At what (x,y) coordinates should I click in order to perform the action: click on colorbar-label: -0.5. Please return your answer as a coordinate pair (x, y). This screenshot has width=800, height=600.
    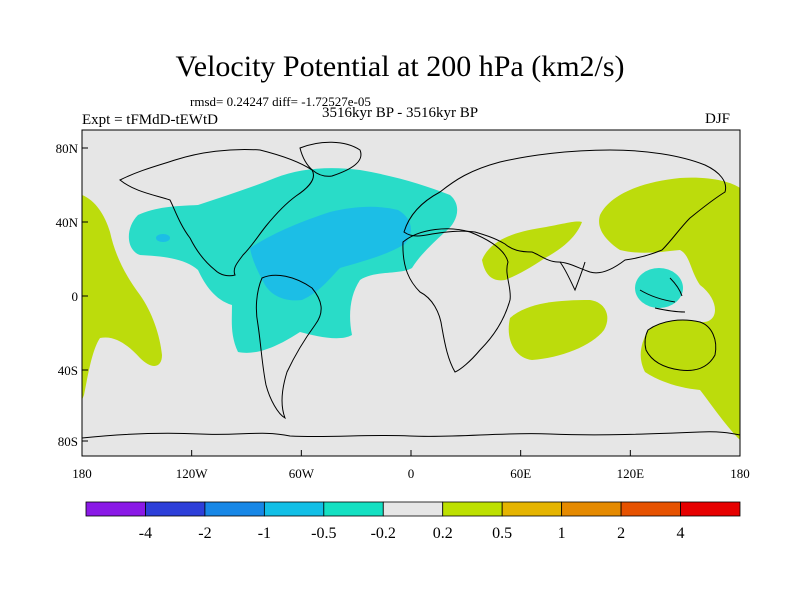
    Looking at the image, I should click on (323, 533).